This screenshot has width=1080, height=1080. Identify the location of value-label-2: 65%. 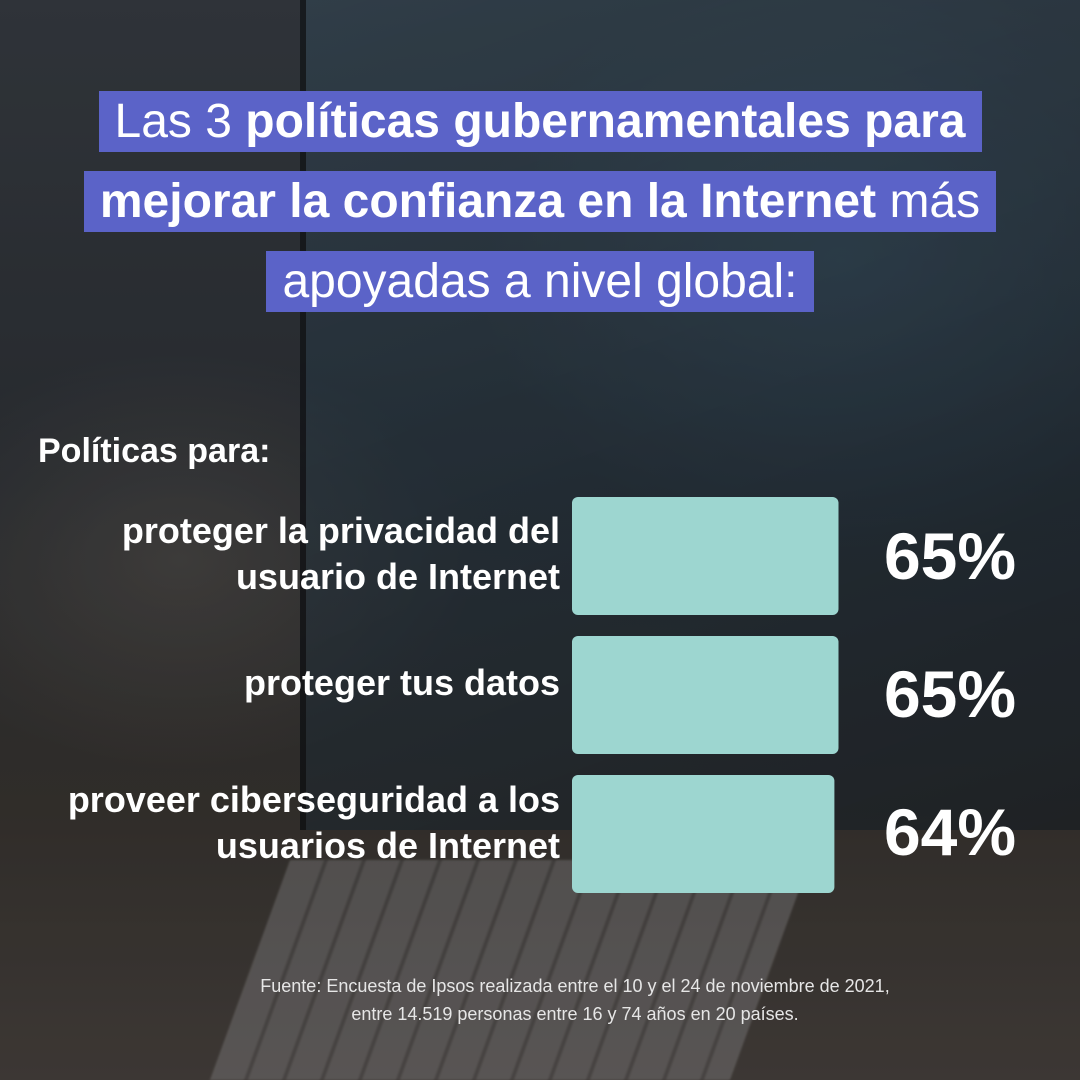
(950, 694).